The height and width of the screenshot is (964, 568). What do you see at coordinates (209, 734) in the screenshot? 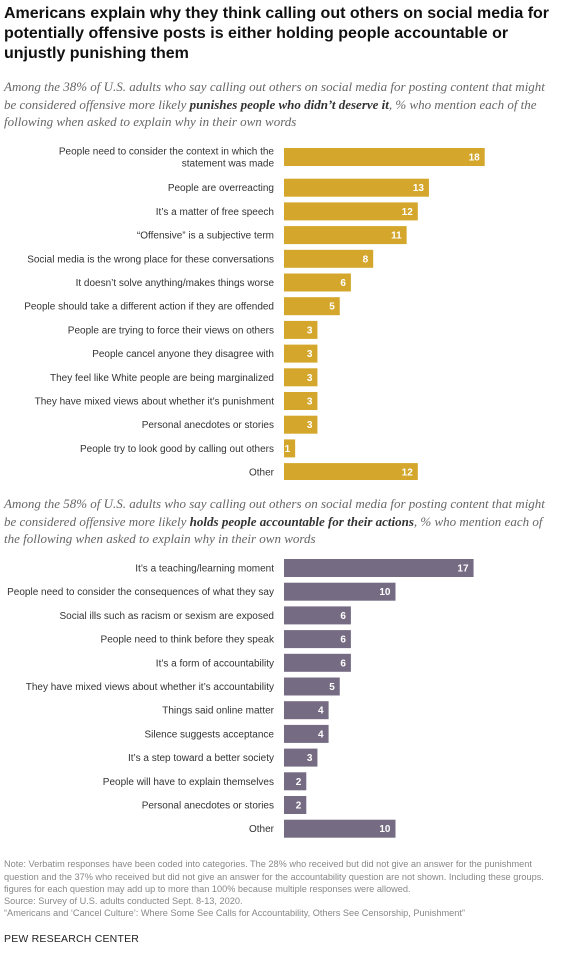
I see `category-label: Silence suggests acceptance` at bounding box center [209, 734].